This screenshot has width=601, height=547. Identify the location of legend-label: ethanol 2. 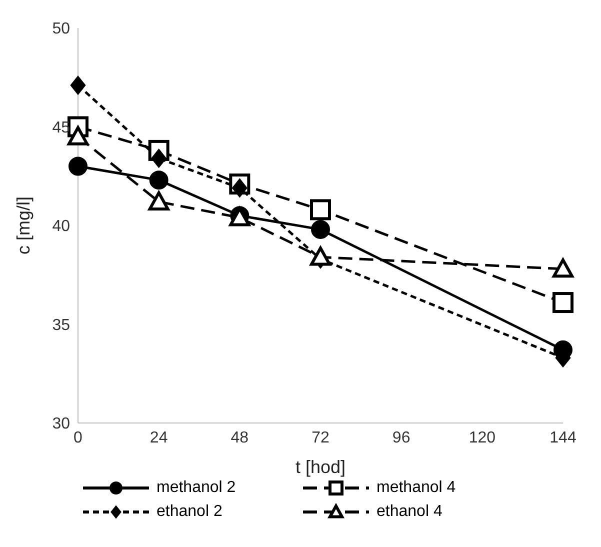
(189, 512).